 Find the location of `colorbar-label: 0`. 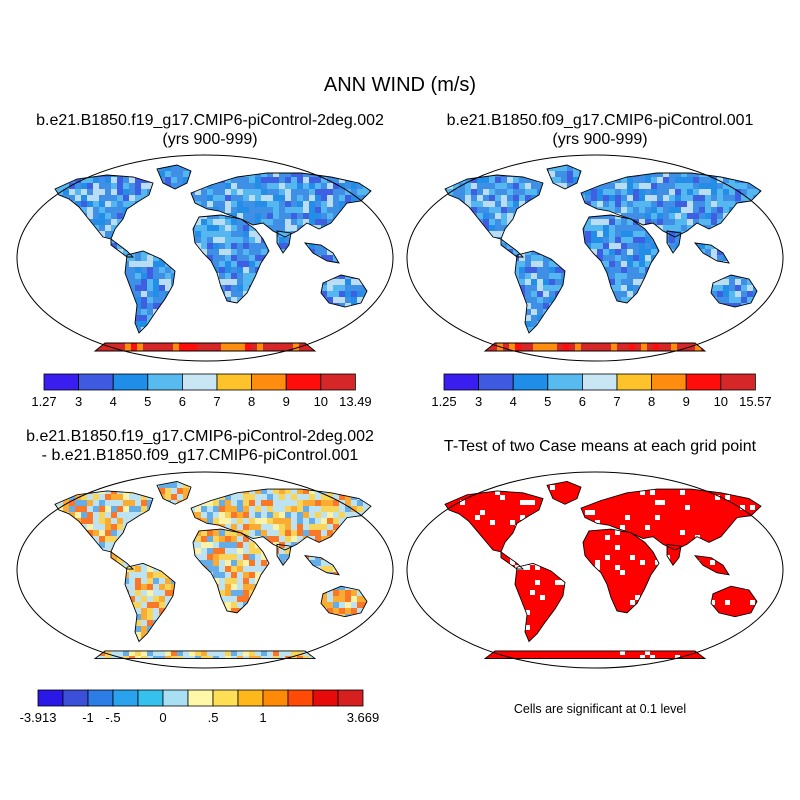

colorbar-label: 0 is located at coordinates (162, 717).